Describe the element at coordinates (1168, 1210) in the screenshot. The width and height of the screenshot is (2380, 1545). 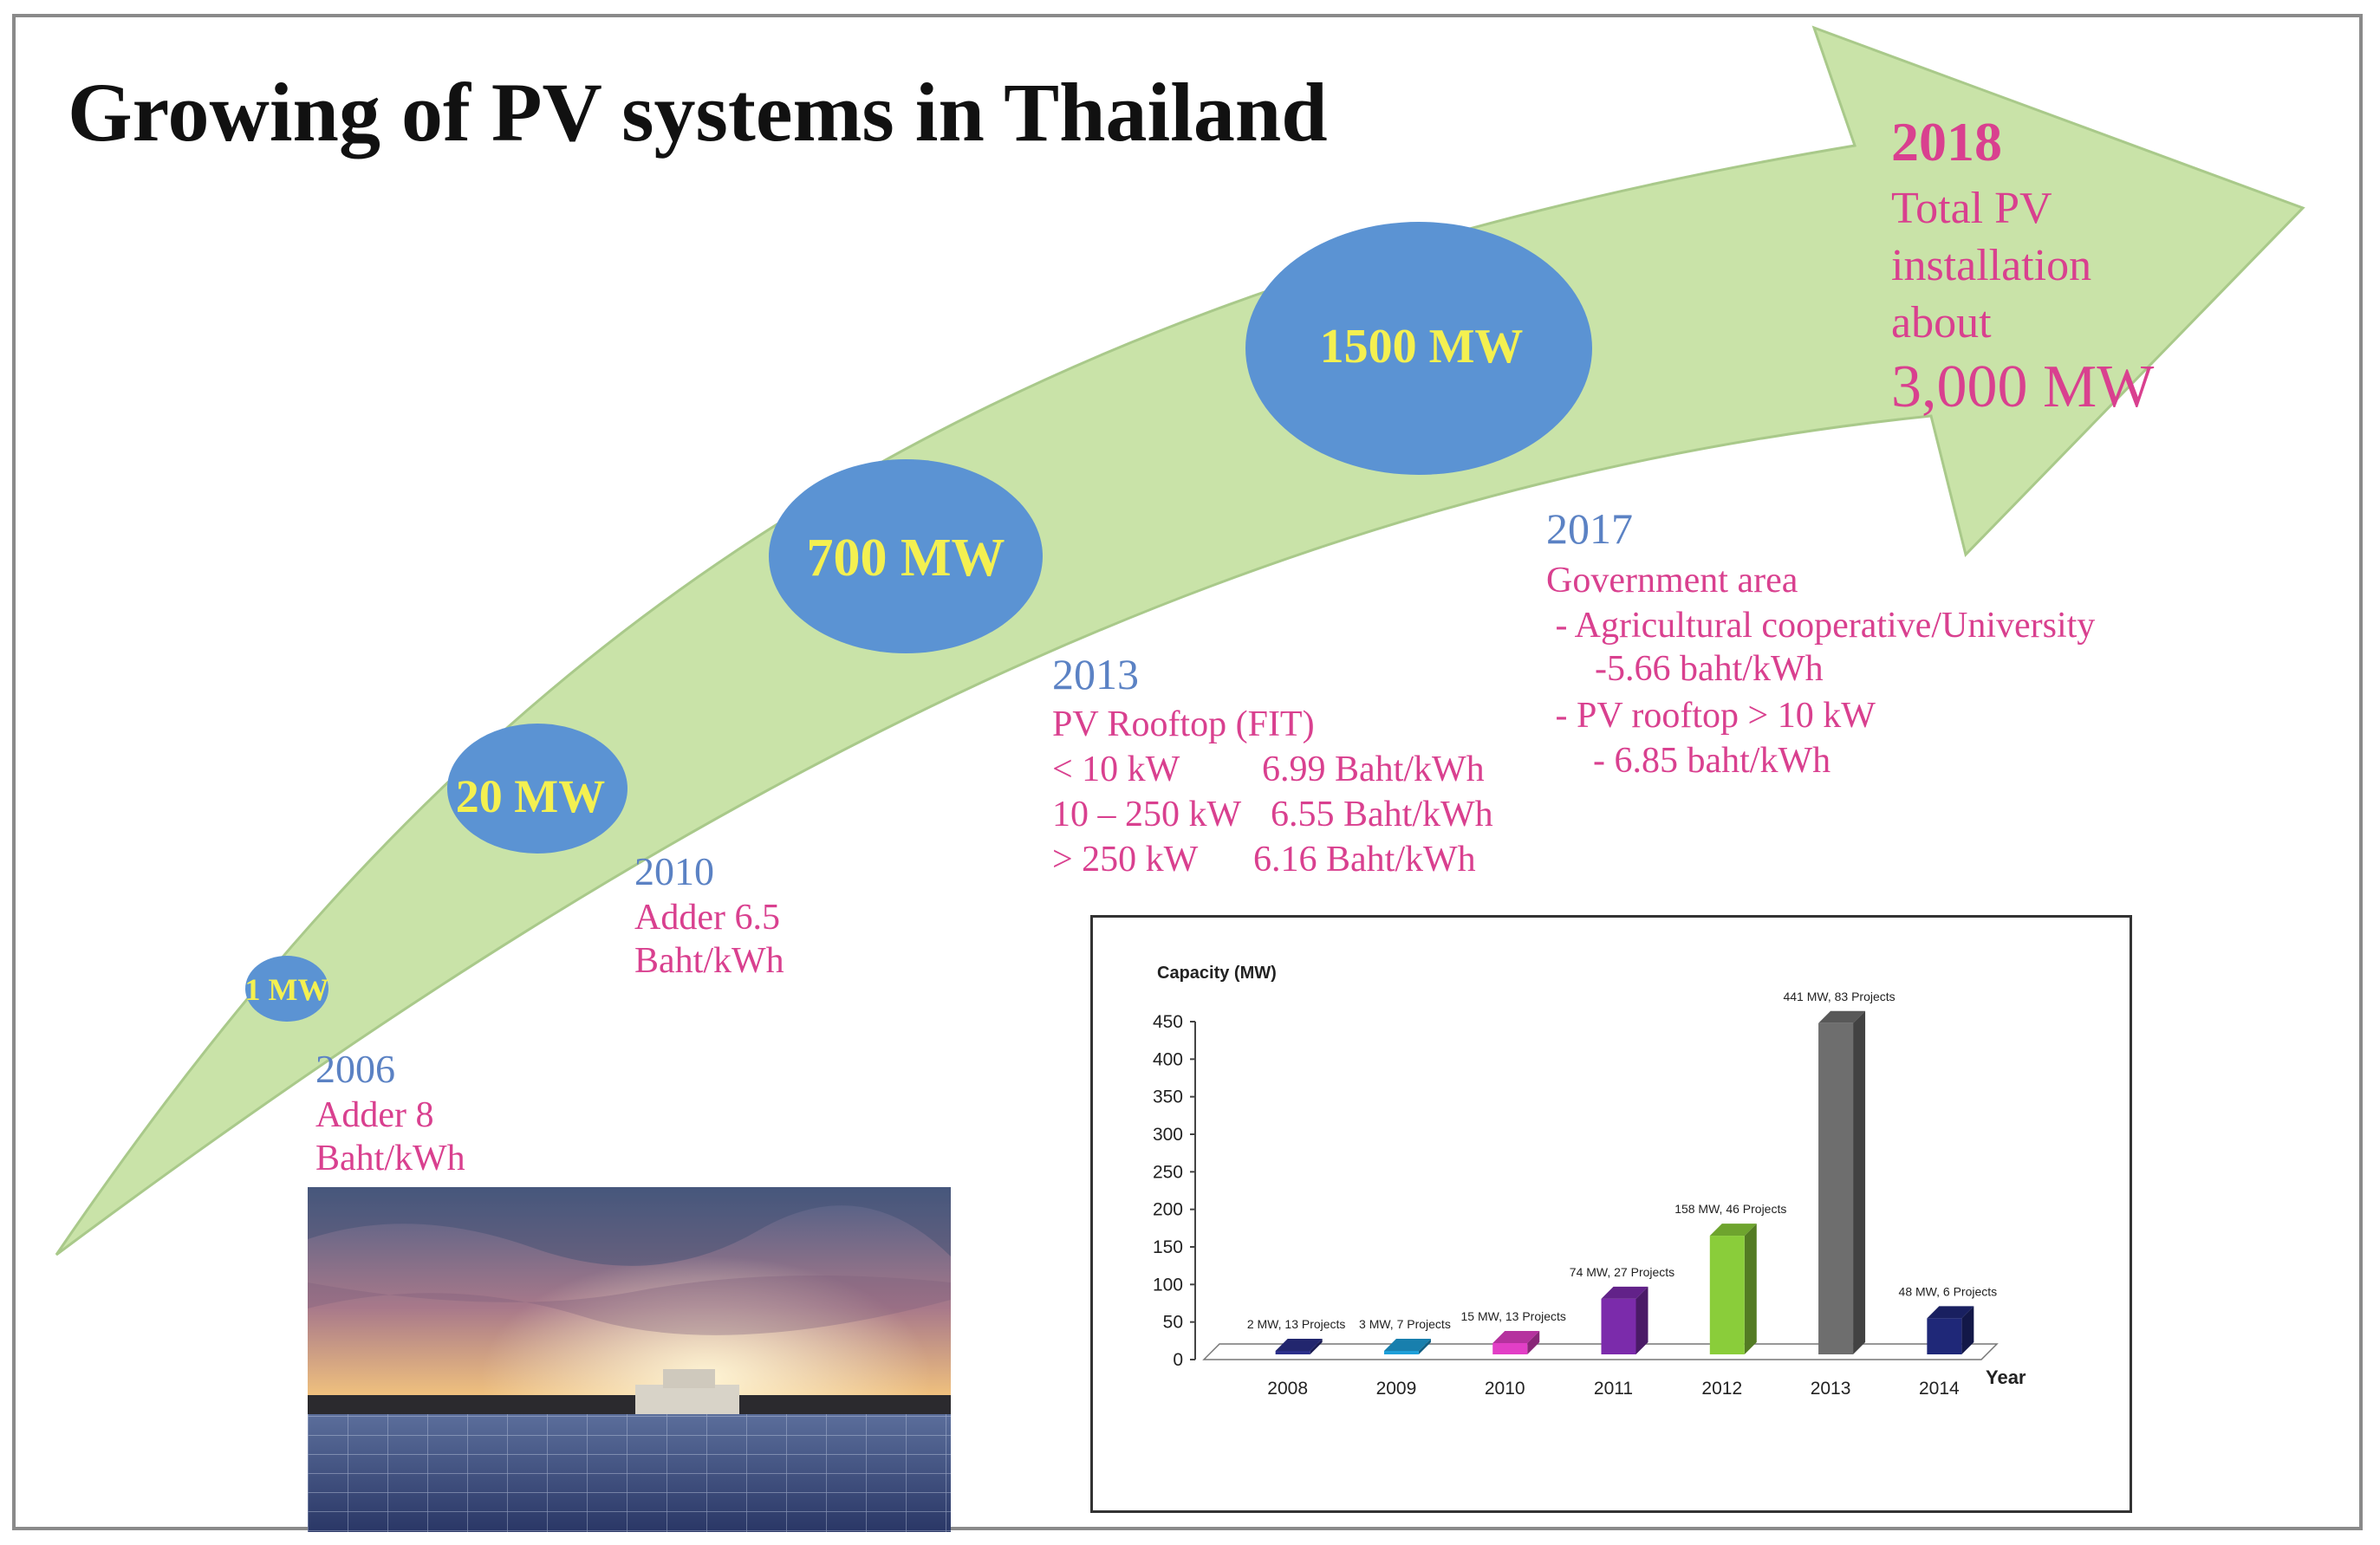
I see `y-tick-label: 200` at that location.